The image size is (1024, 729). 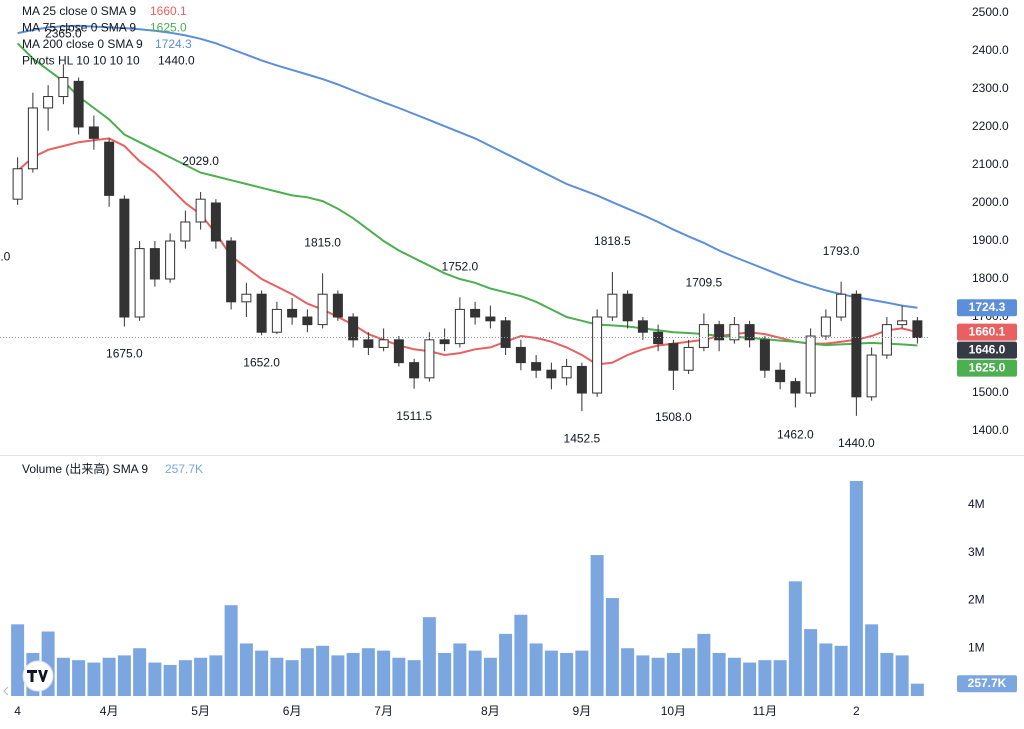 What do you see at coordinates (82, 44) in the screenshot?
I see `legend-name: MA 200 close 0 SMA 9` at bounding box center [82, 44].